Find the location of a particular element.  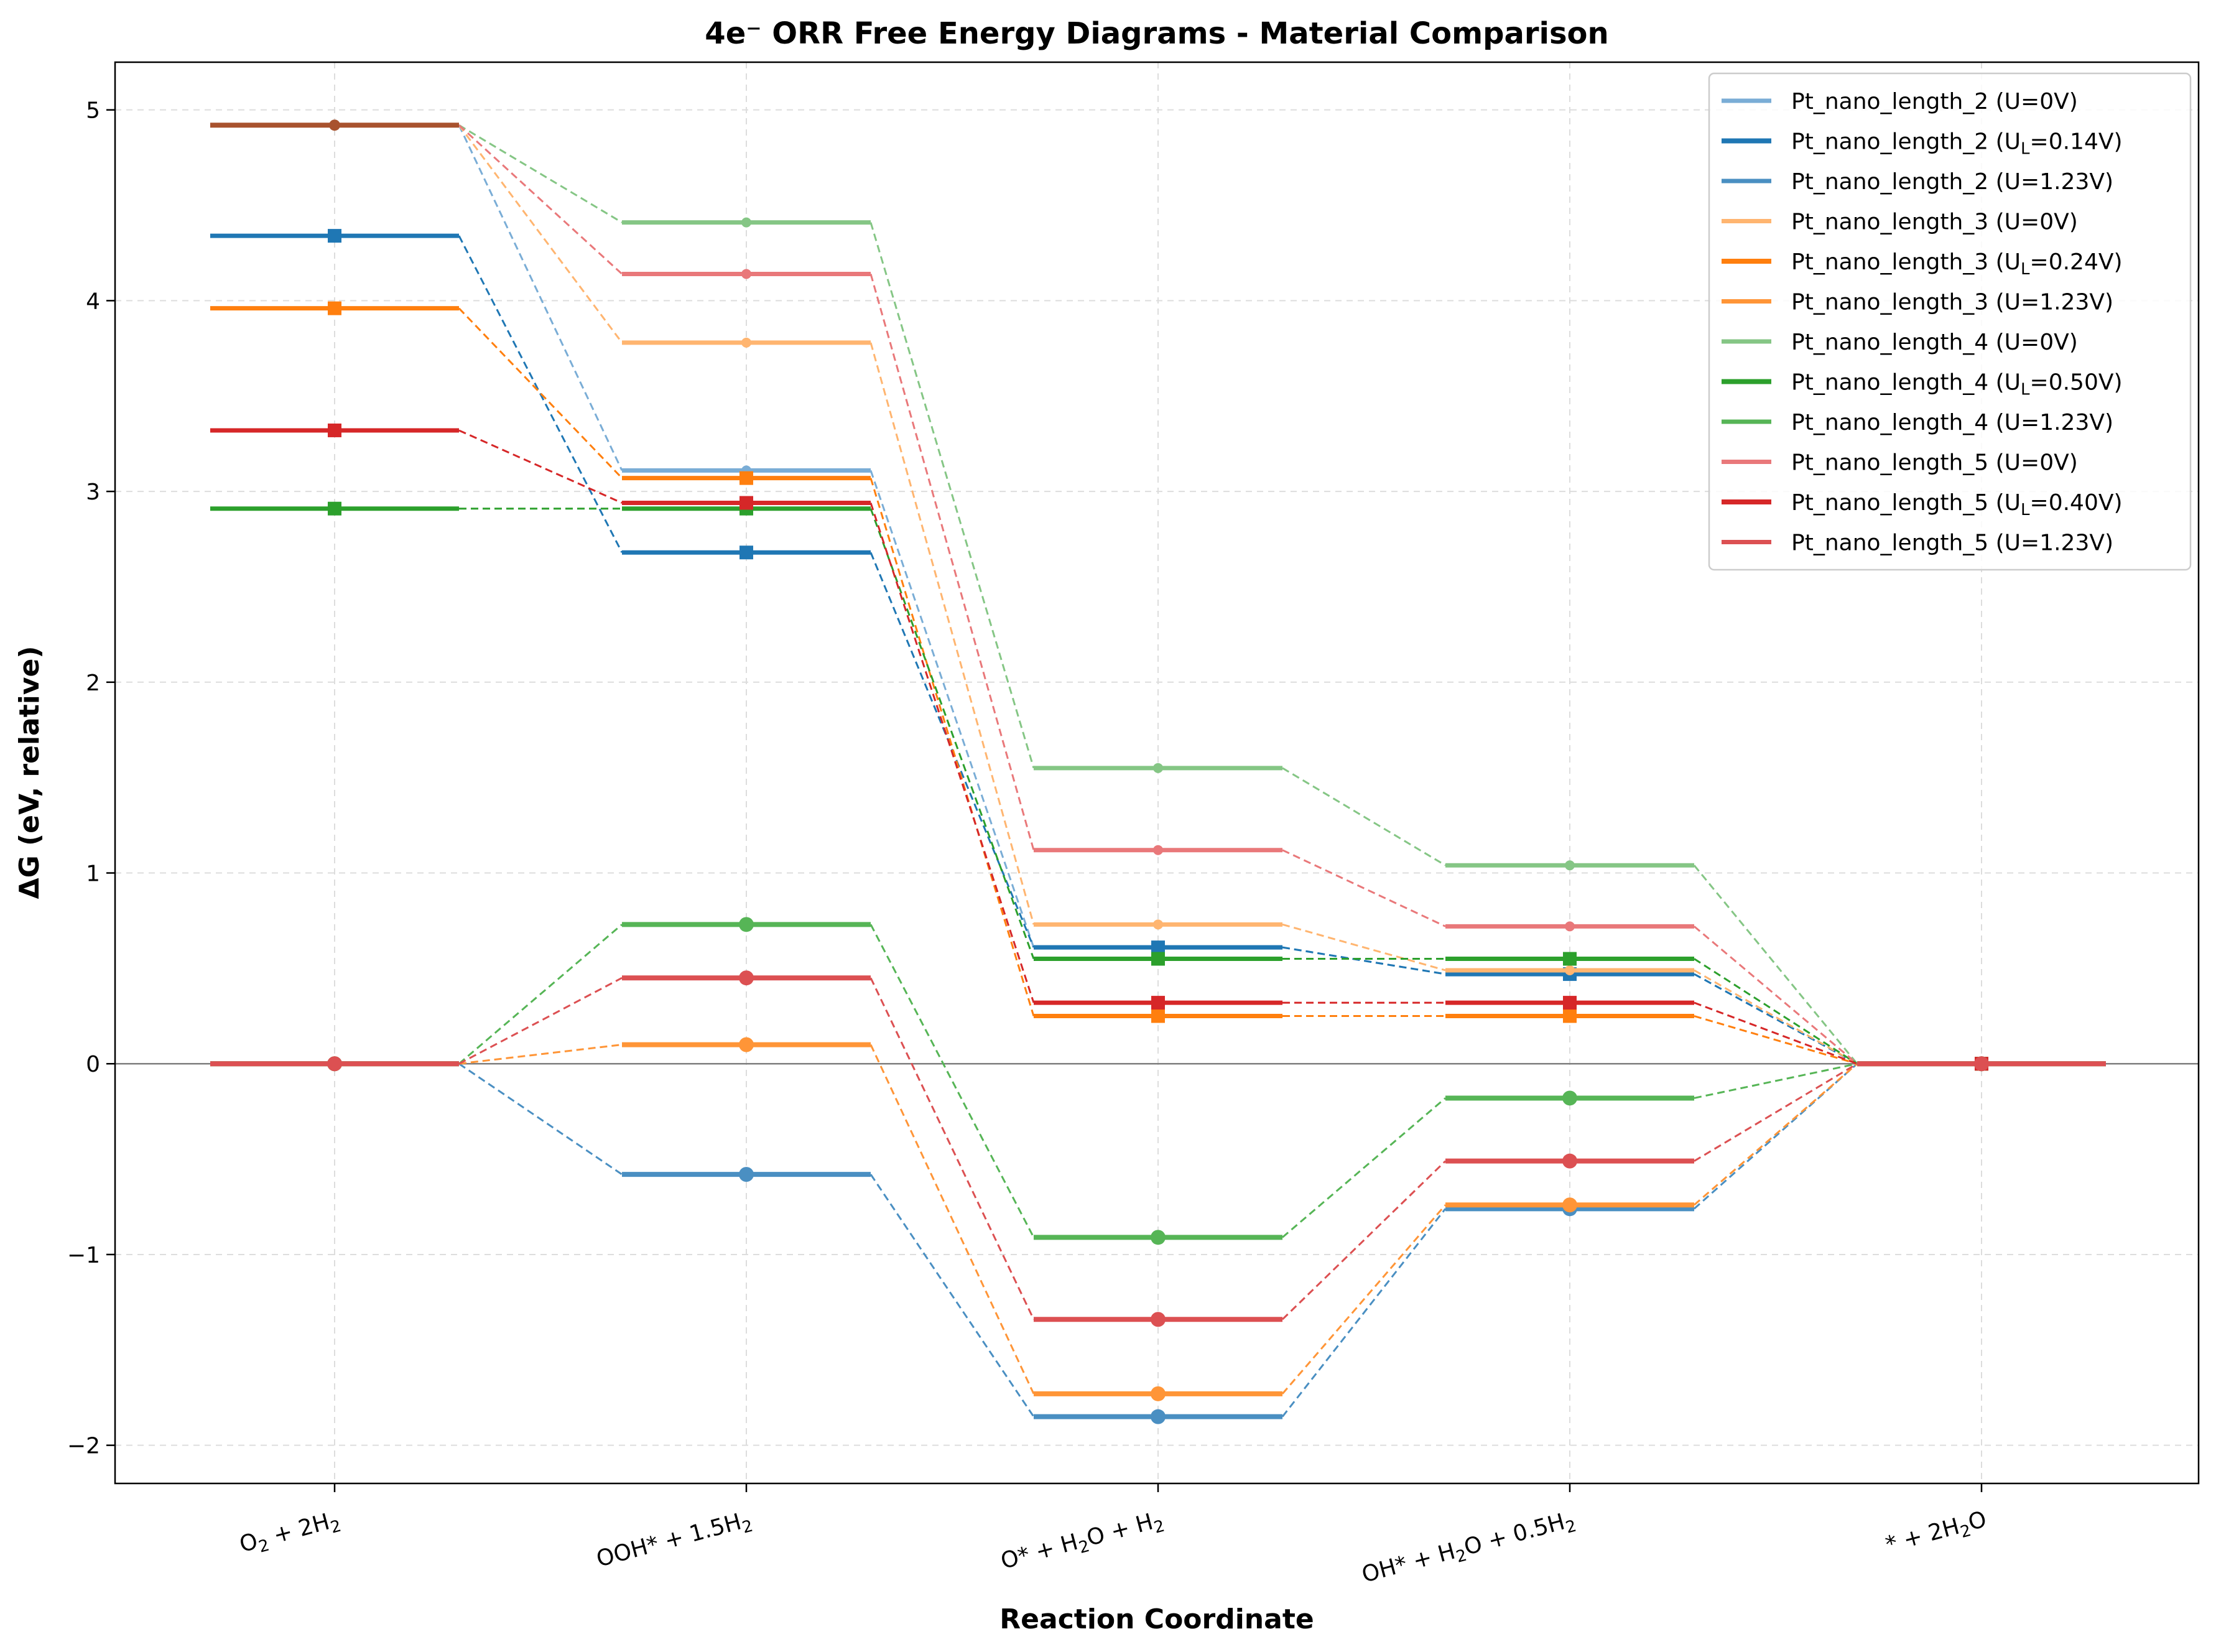

legend-entry-9: Pt_nano_length_5 (U=0V) is located at coordinates (1935, 463).